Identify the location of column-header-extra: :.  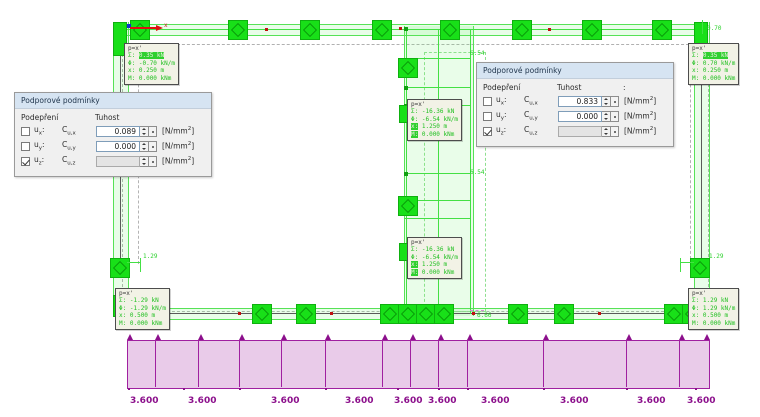
(624, 87).